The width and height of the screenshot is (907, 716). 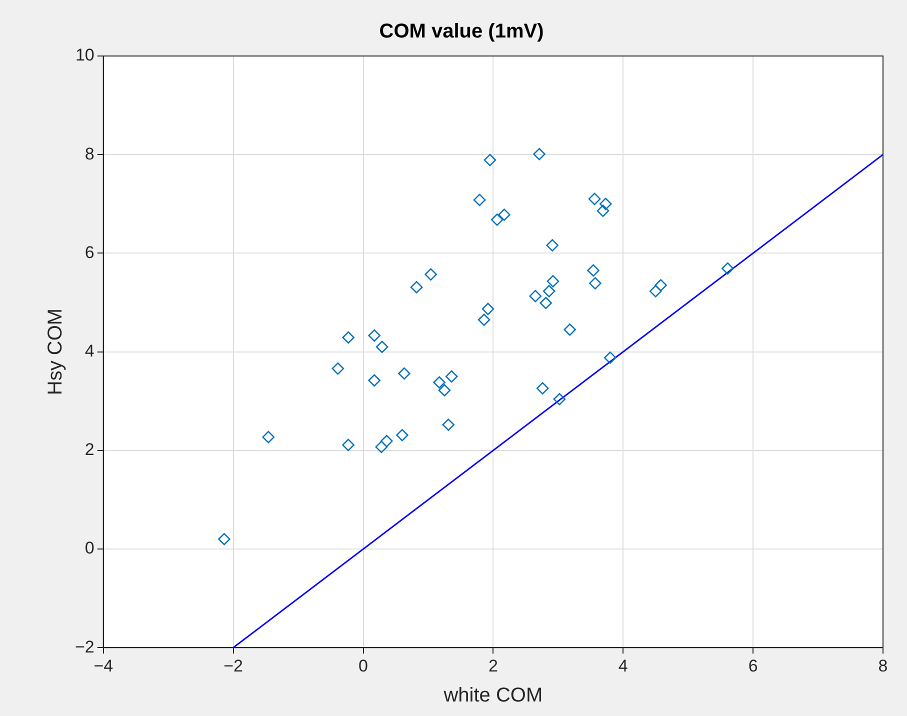 I want to click on y-tick-label: 6, so click(x=89, y=252).